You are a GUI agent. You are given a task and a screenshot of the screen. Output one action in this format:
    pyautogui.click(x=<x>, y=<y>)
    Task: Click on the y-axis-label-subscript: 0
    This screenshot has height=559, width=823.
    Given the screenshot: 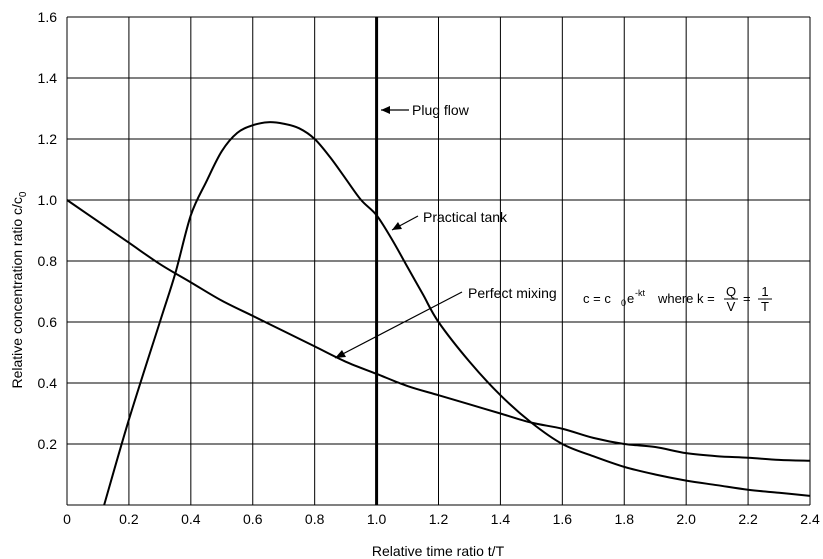 What is the action you would take?
    pyautogui.click(x=23, y=194)
    